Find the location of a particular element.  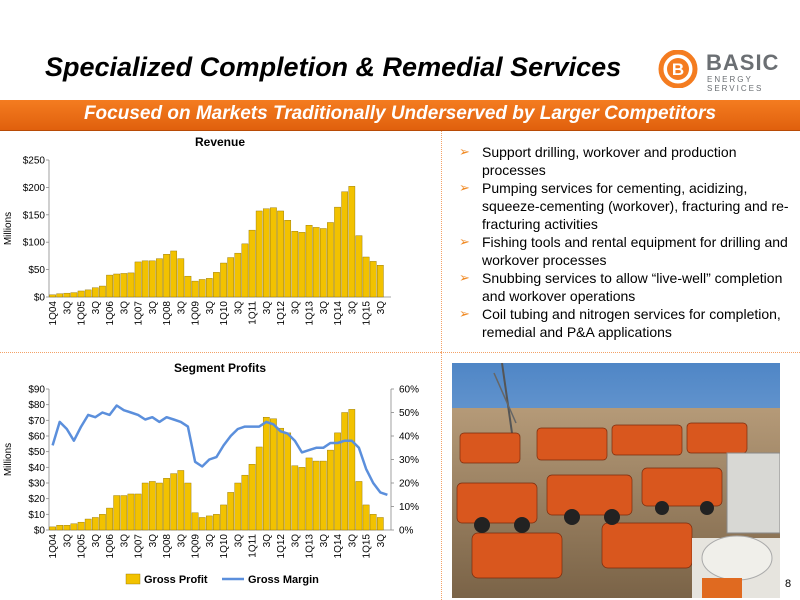

basic-logo: B BASIC ENERGY SERVICES is located at coordinates (723, 71).